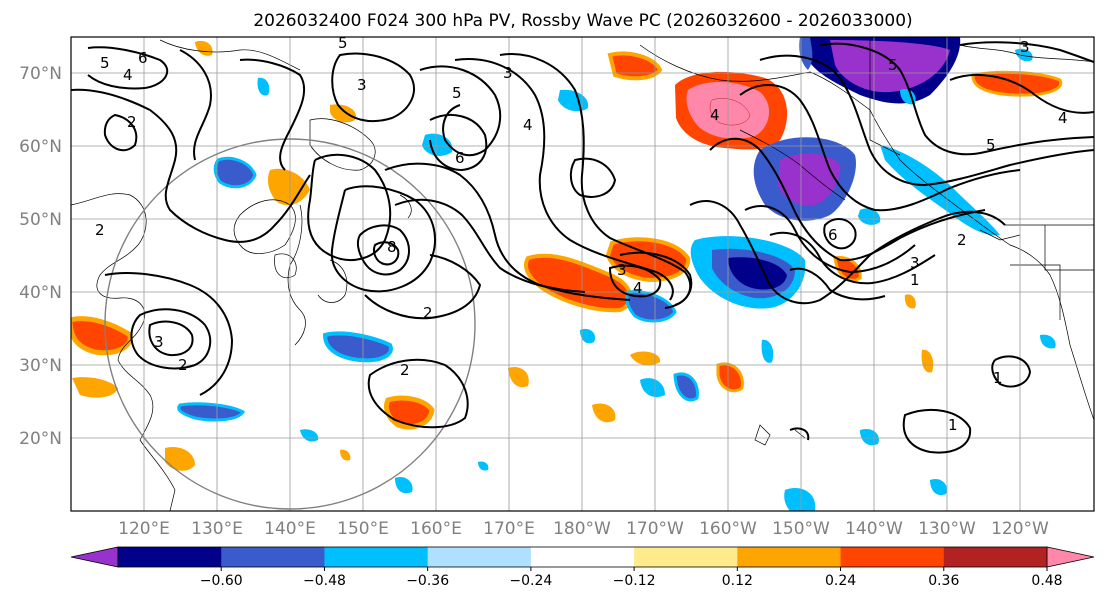 This screenshot has width=1105, height=604. I want to click on colorbar-tick-label: 0.24, so click(840, 581).